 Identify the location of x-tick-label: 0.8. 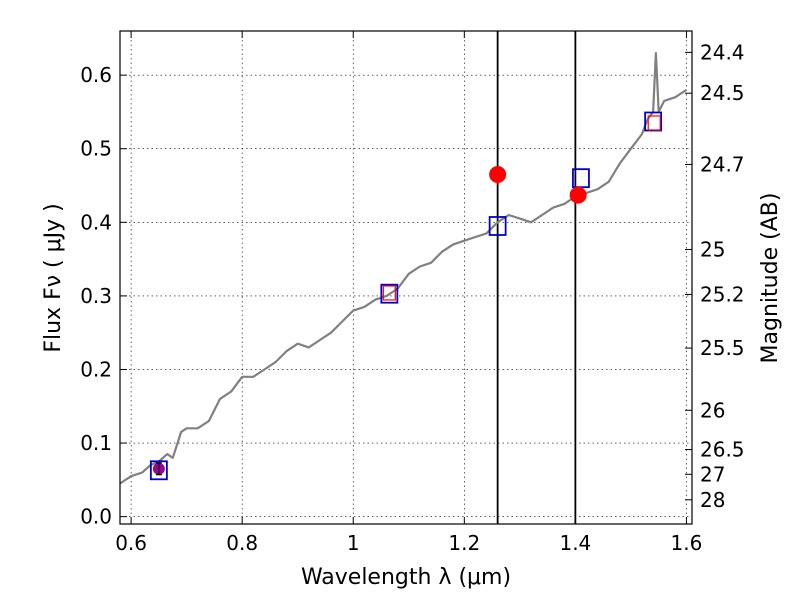
(242, 543).